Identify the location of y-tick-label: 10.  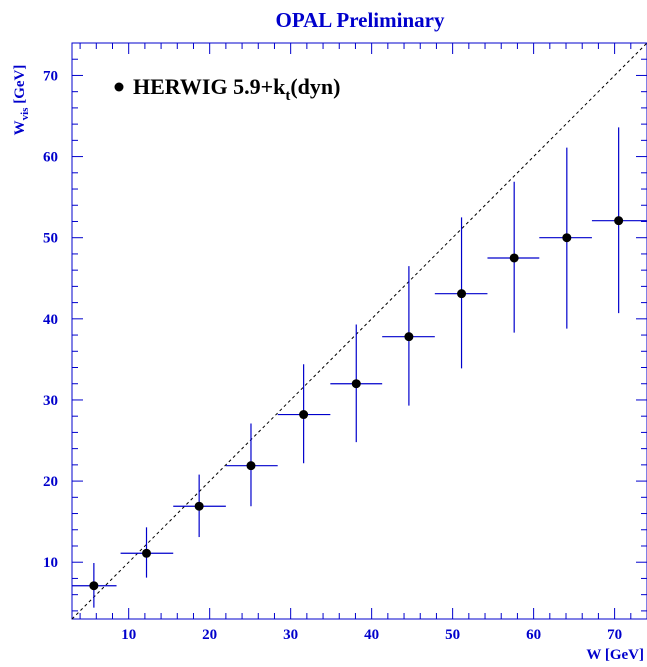
(50, 563).